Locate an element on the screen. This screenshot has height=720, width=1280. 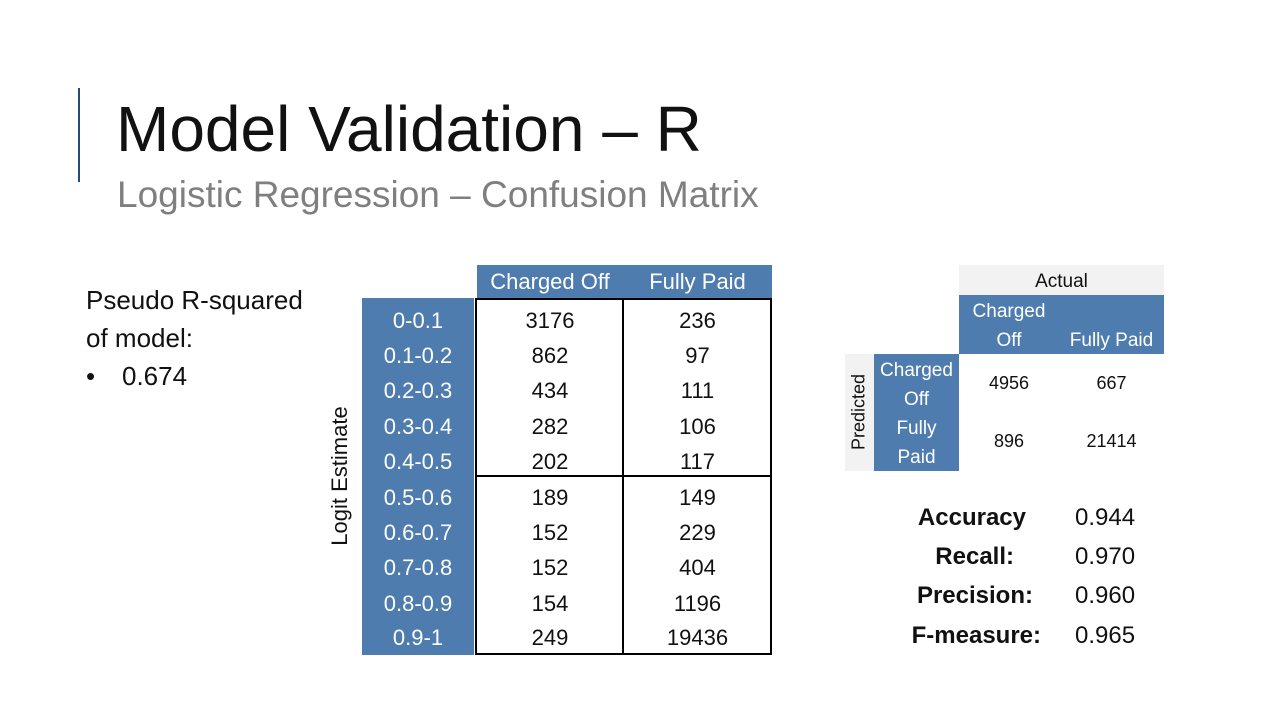
metric-value-precision: 0.960 is located at coordinates (1105, 595).